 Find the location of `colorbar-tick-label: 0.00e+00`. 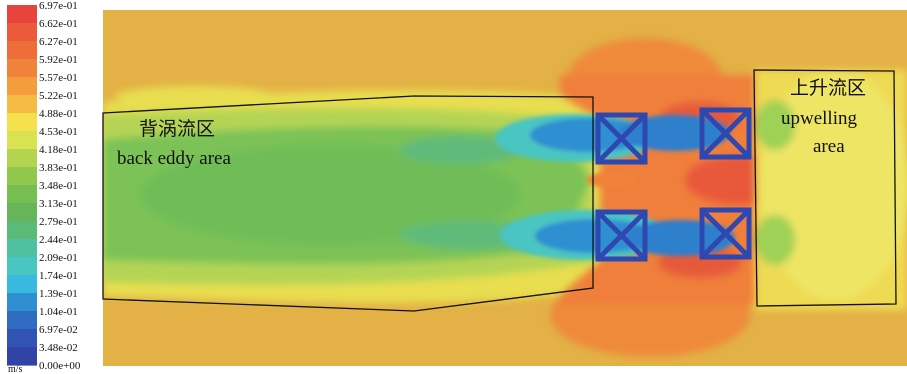

colorbar-tick-label: 0.00e+00 is located at coordinates (60, 366).